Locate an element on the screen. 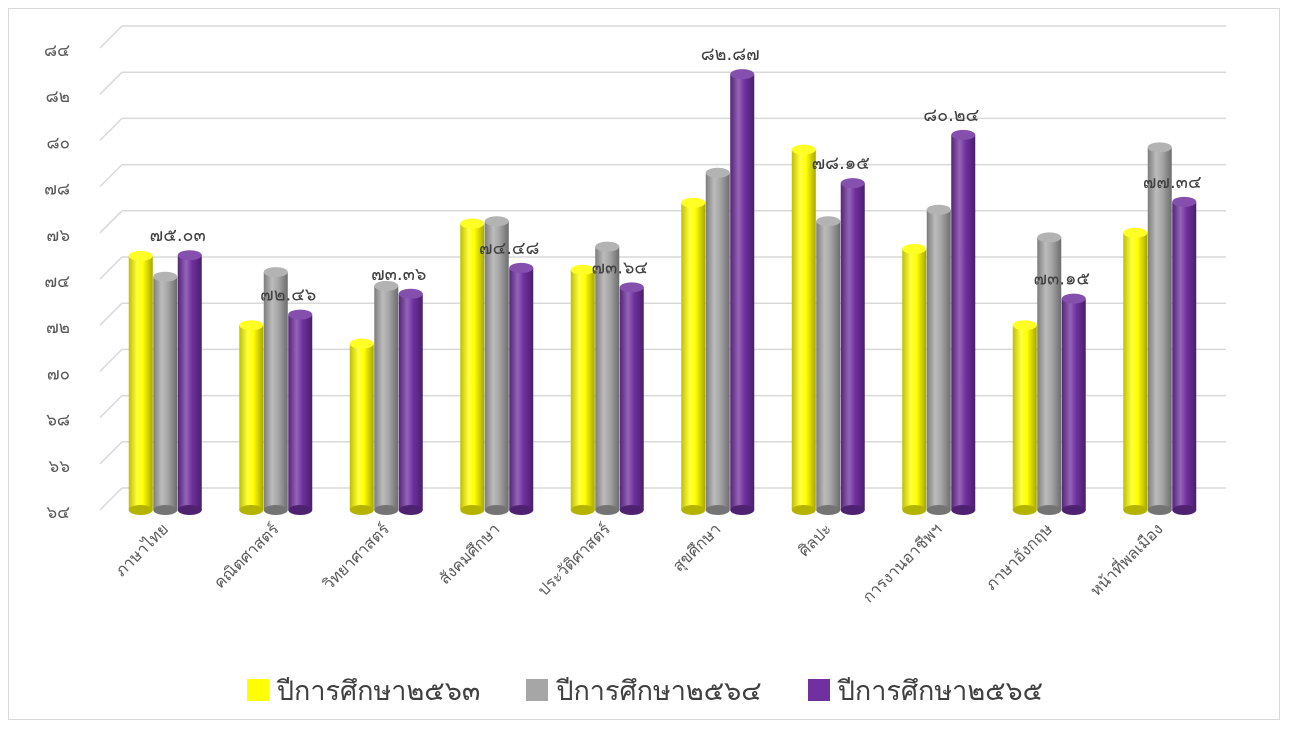 The width and height of the screenshot is (1290, 729). category-label: วิทยาศาสตร์ is located at coordinates (356, 556).